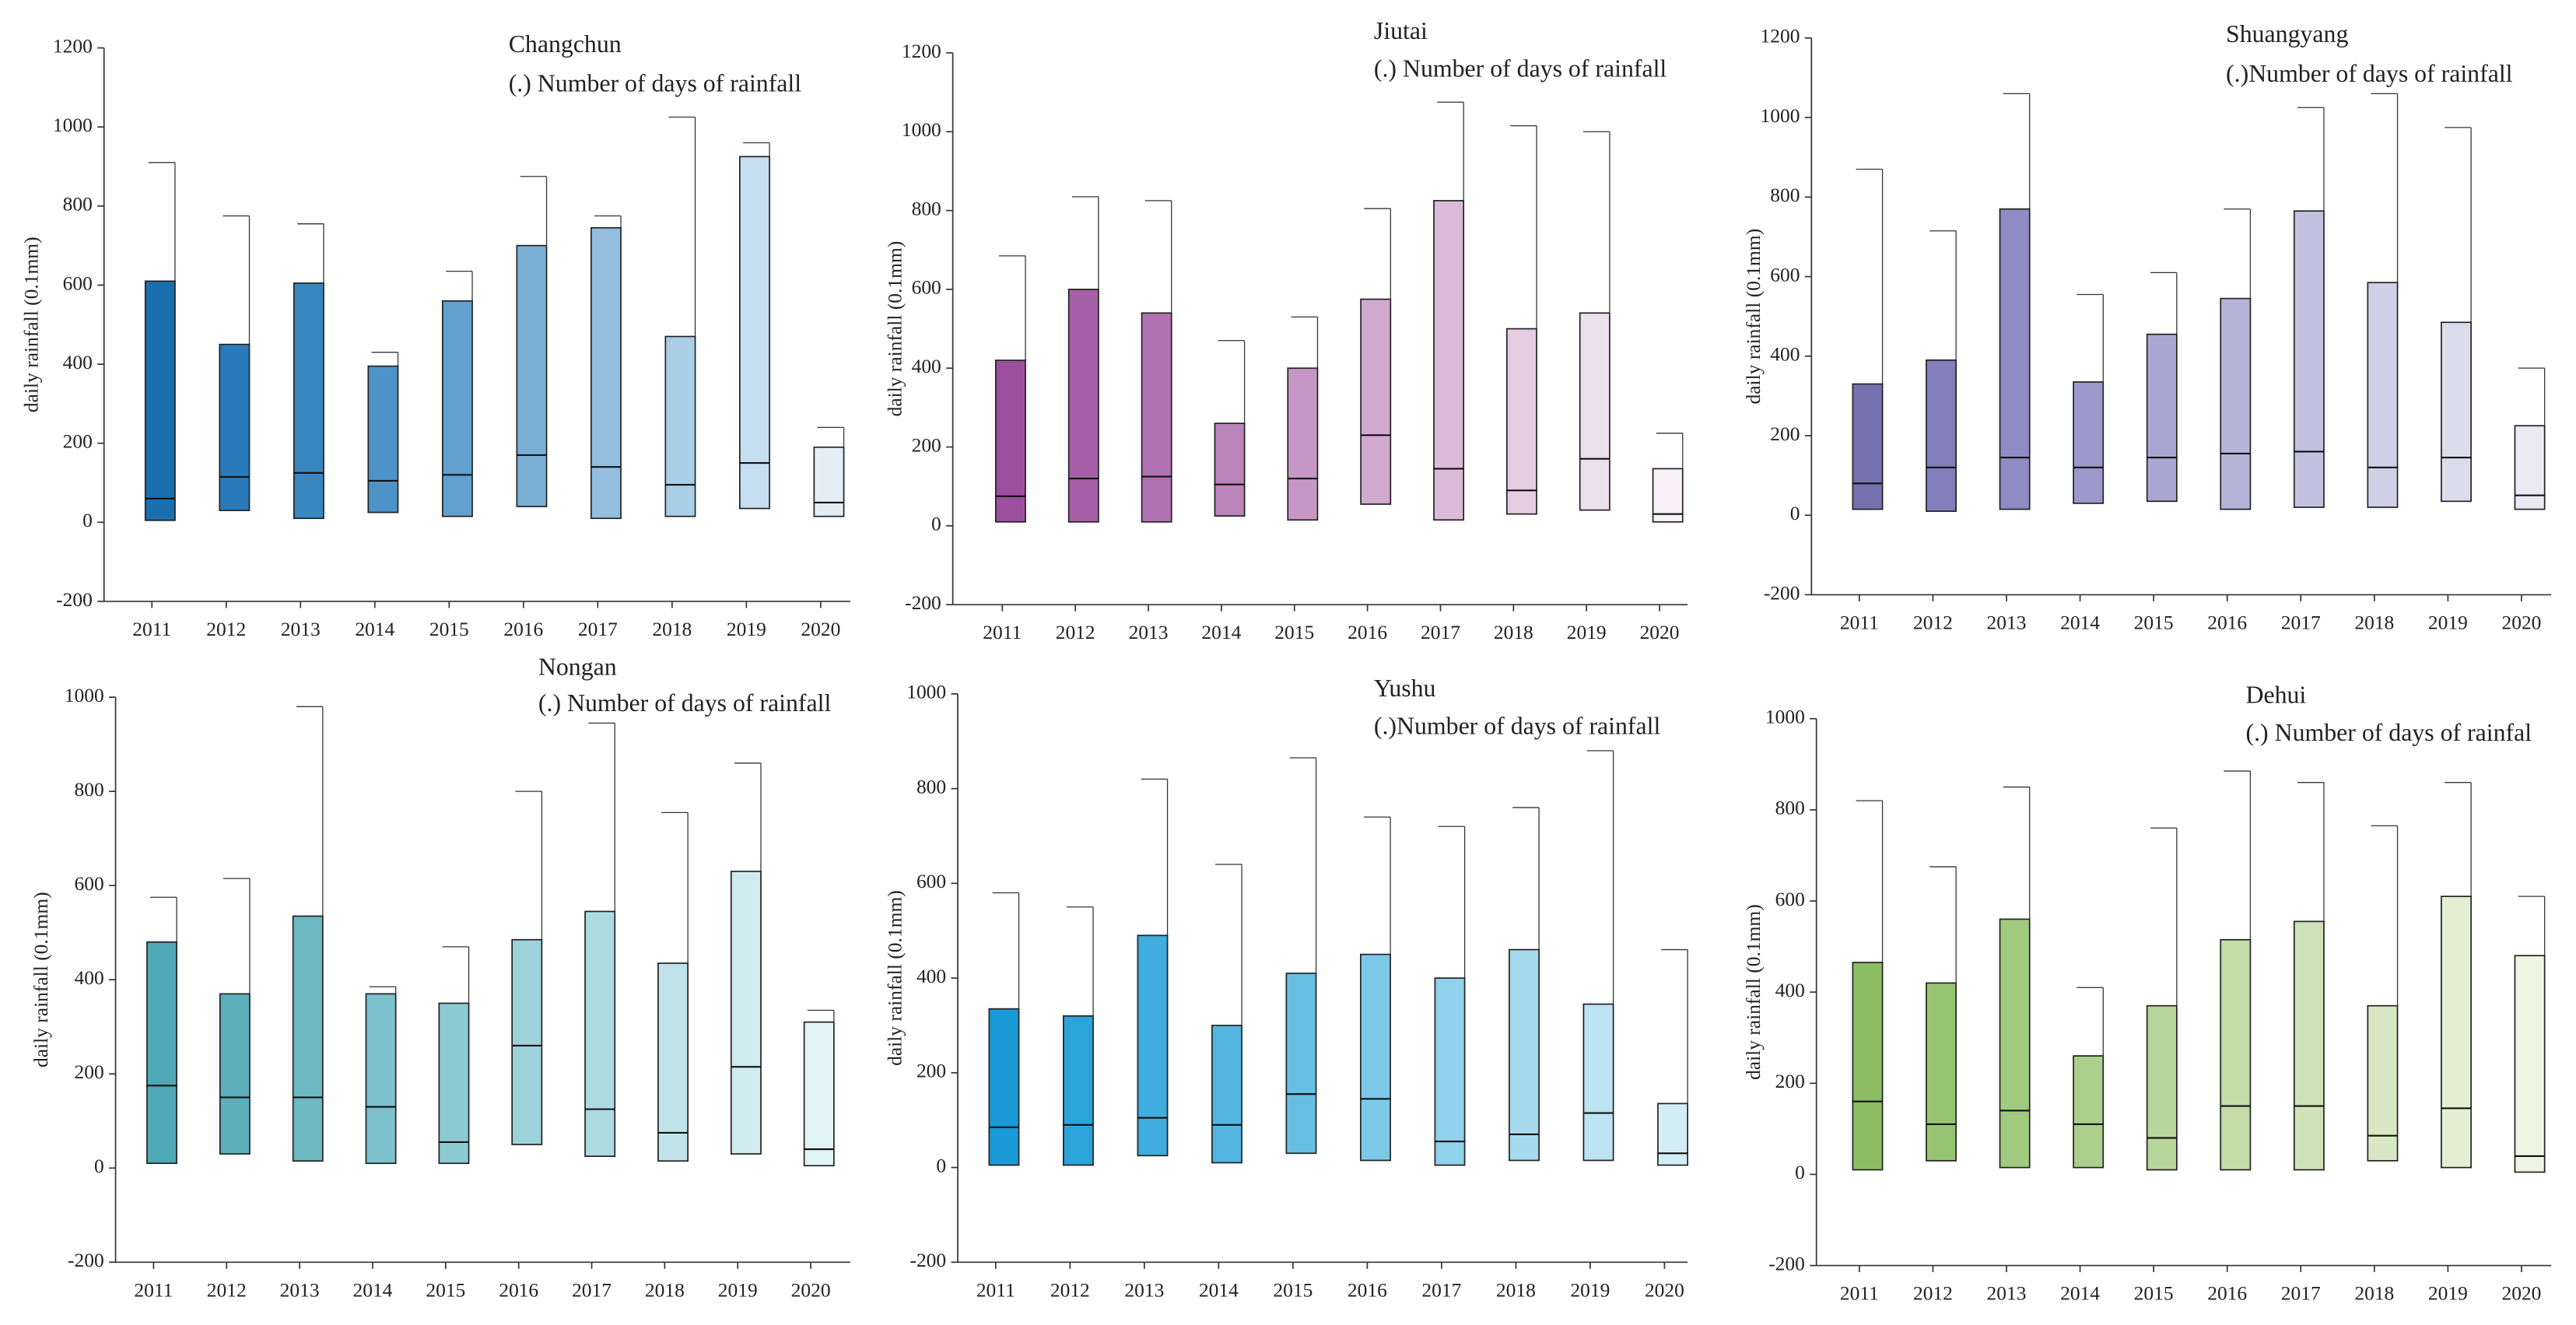 The image size is (2576, 1325). What do you see at coordinates (2369, 73) in the screenshot?
I see `chart-subtitle: (.)Number of days of rainfall` at bounding box center [2369, 73].